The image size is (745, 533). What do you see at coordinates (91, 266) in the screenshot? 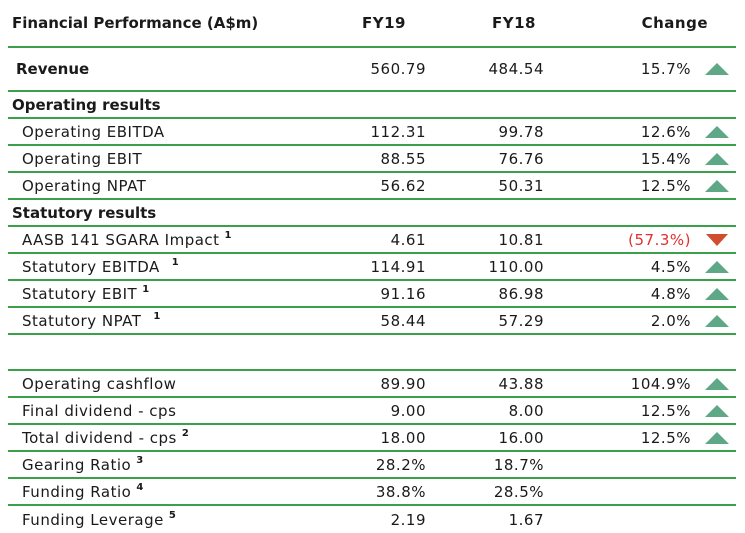
I see `row-label-text: Statutory EBITDA` at bounding box center [91, 266].